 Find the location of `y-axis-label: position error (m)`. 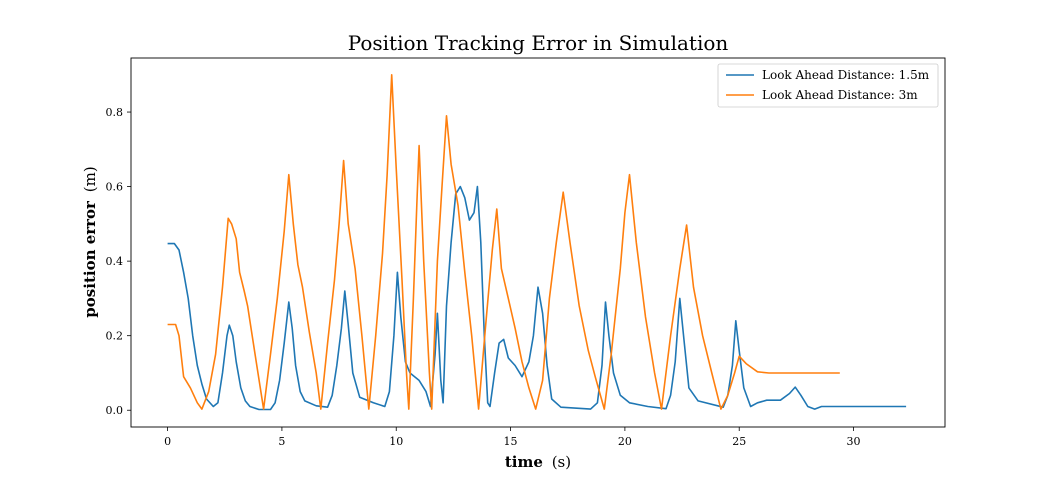

y-axis-label: position error (m) is located at coordinates (90, 241).